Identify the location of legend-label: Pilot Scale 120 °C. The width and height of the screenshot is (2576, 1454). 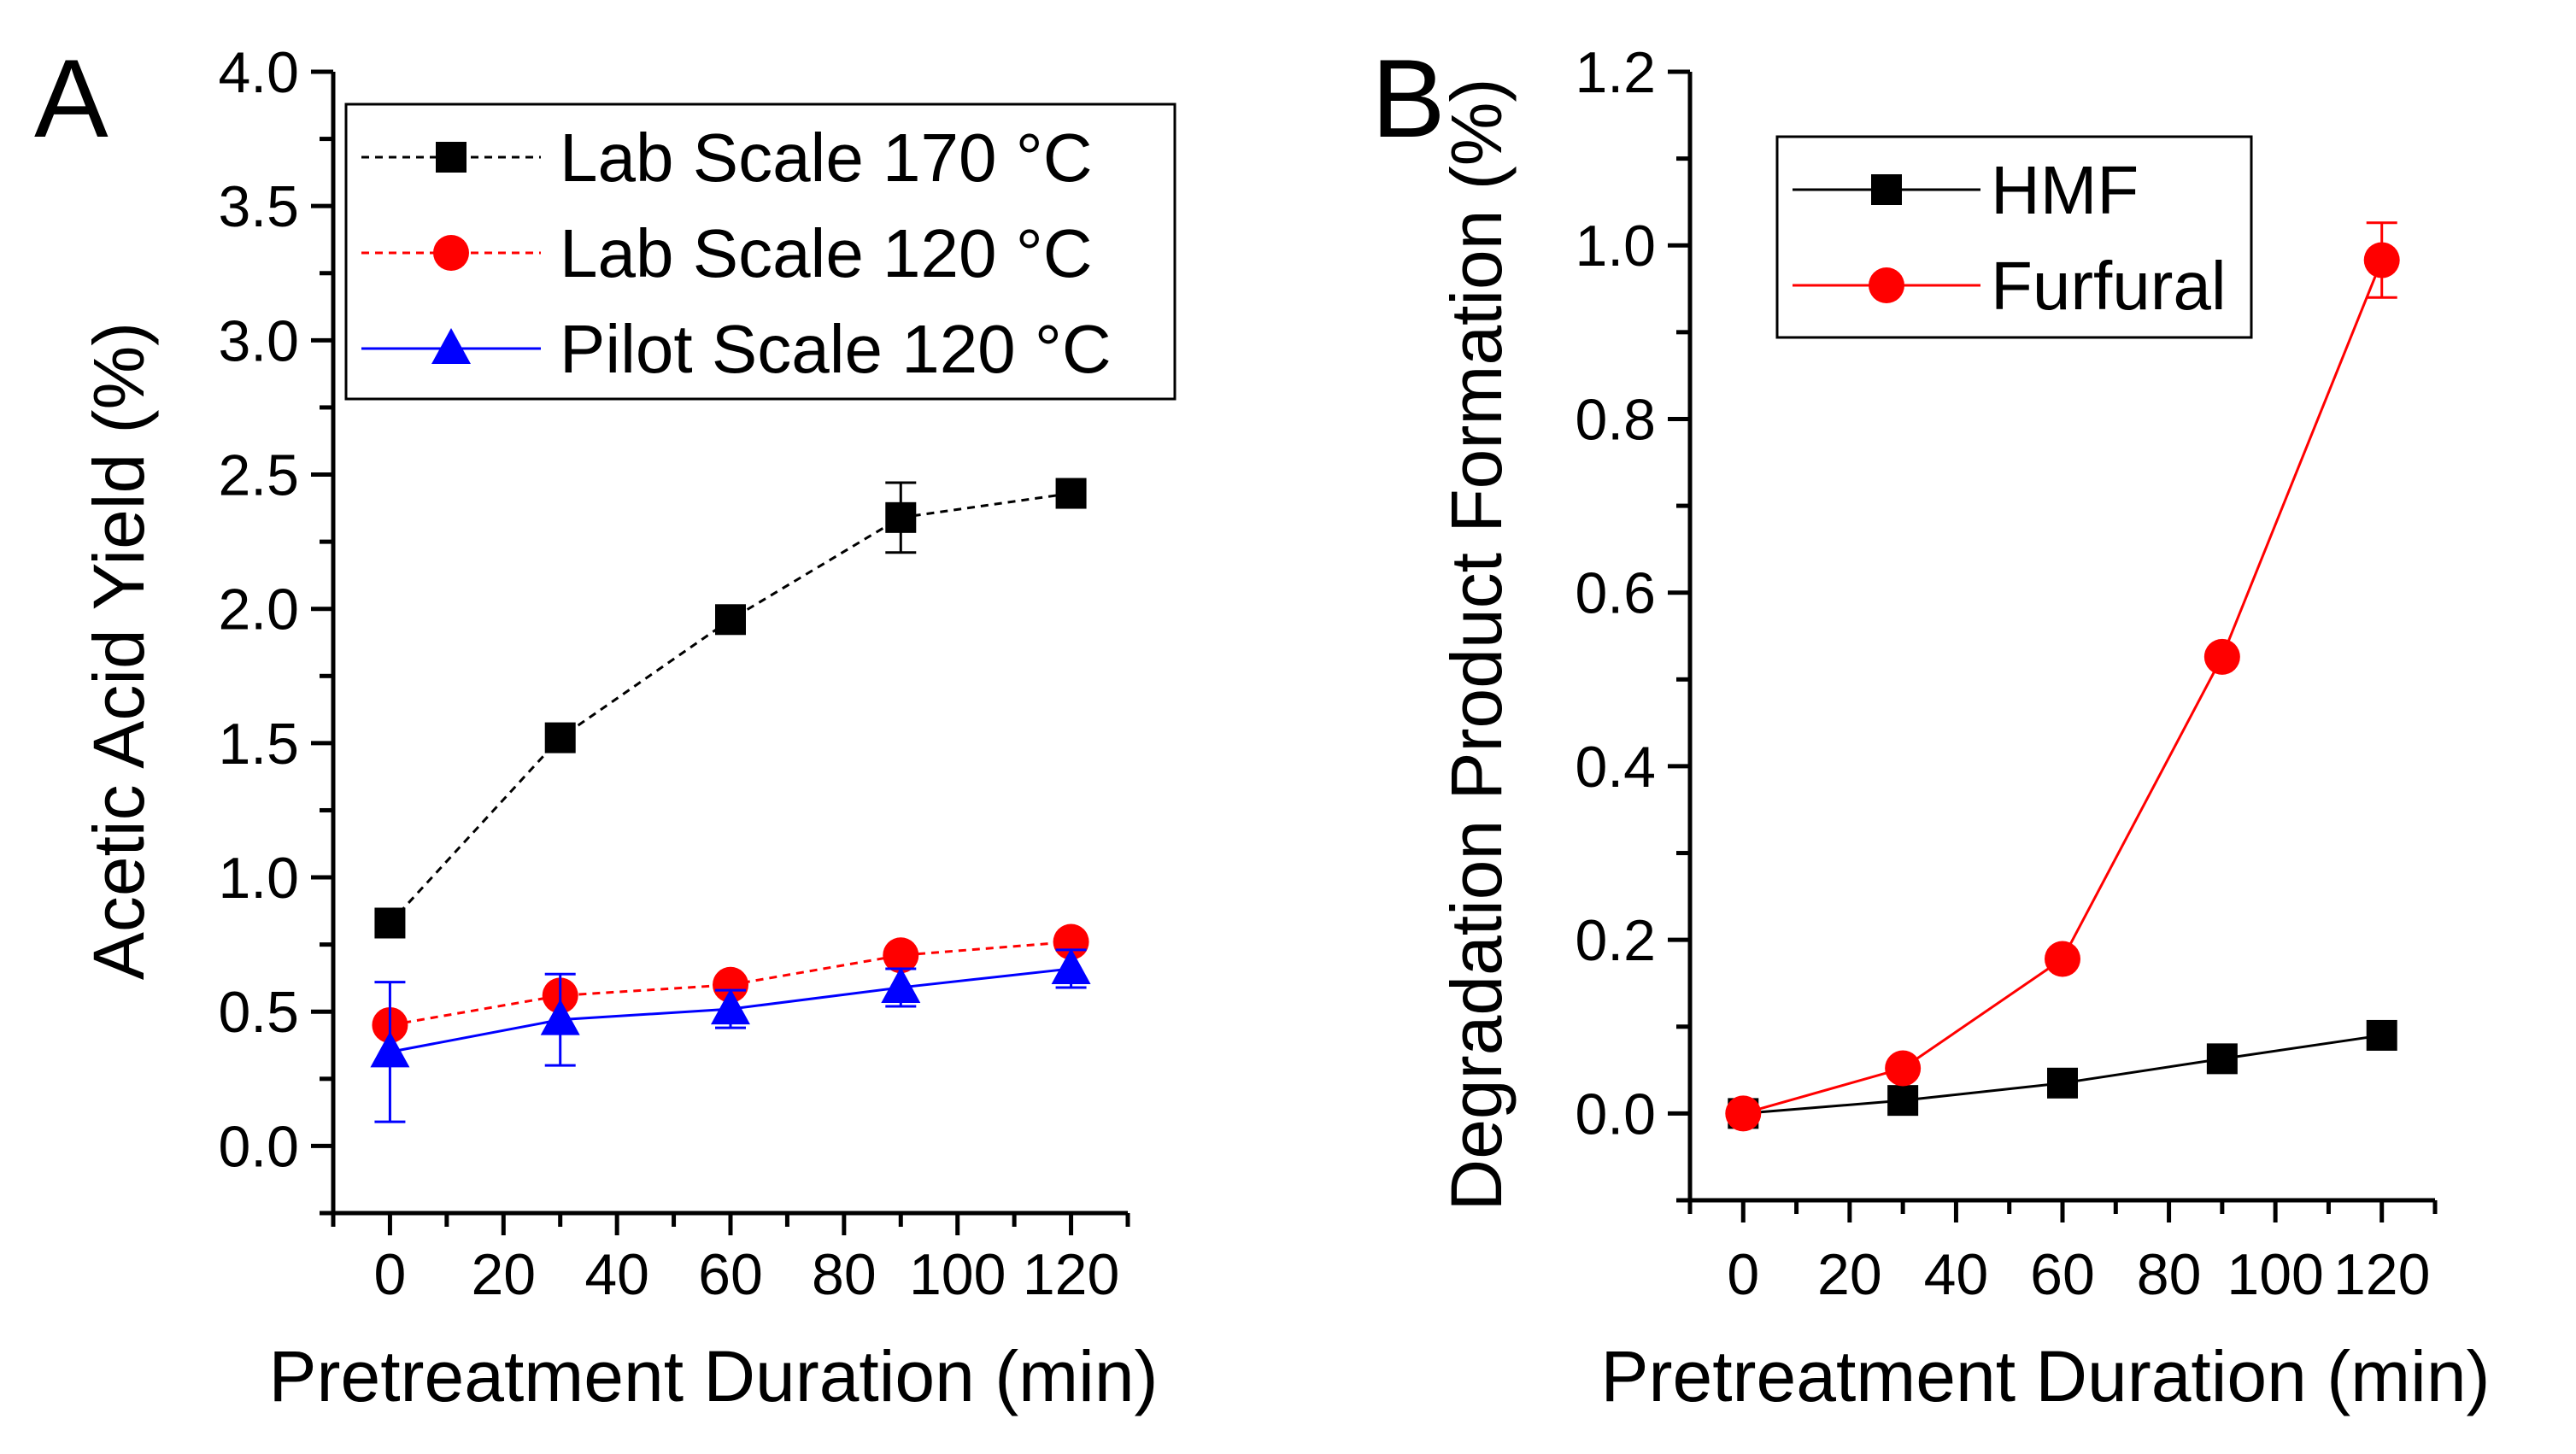
(836, 349).